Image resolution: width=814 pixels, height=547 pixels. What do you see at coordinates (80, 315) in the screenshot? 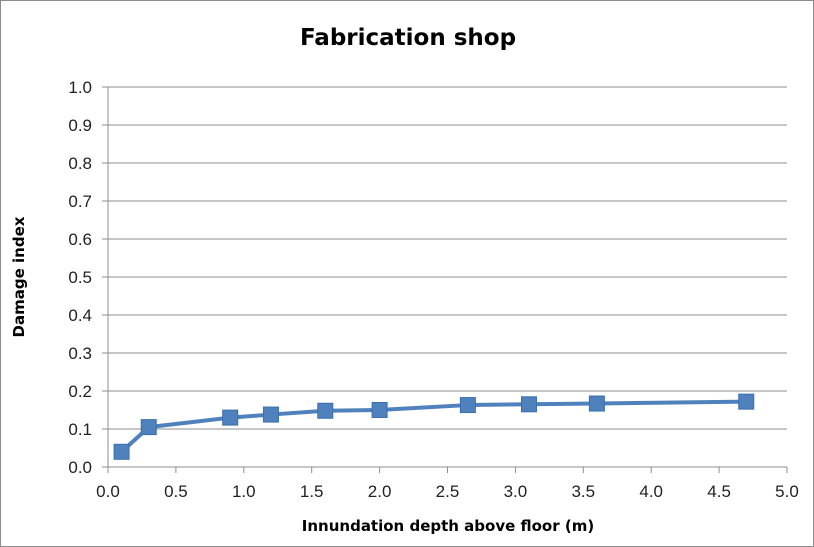
I see `y-tick-label: 0.4` at bounding box center [80, 315].